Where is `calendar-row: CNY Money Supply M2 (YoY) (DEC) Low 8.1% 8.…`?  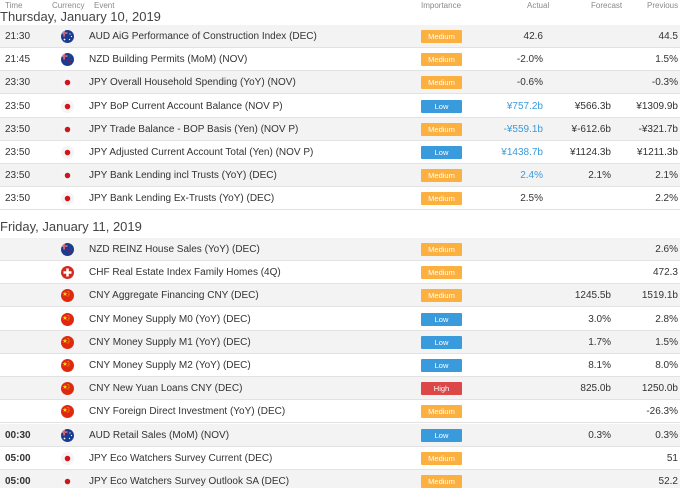 calendar-row: CNY Money Supply M2 (YoY) (DEC) Low 8.1% 8.… is located at coordinates (340, 365).